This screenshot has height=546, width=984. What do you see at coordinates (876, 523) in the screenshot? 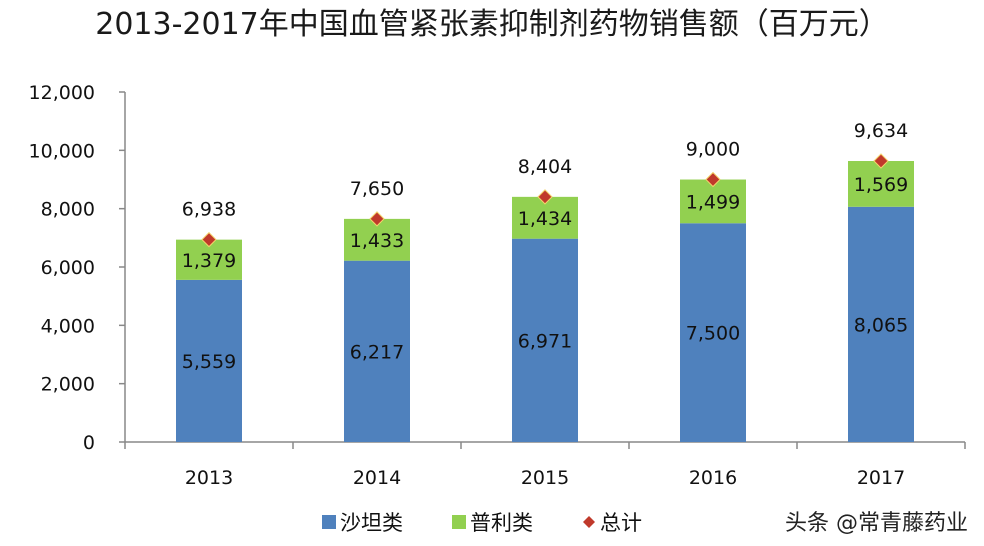
I see `watermark: 头条 @常青藤药业` at bounding box center [876, 523].